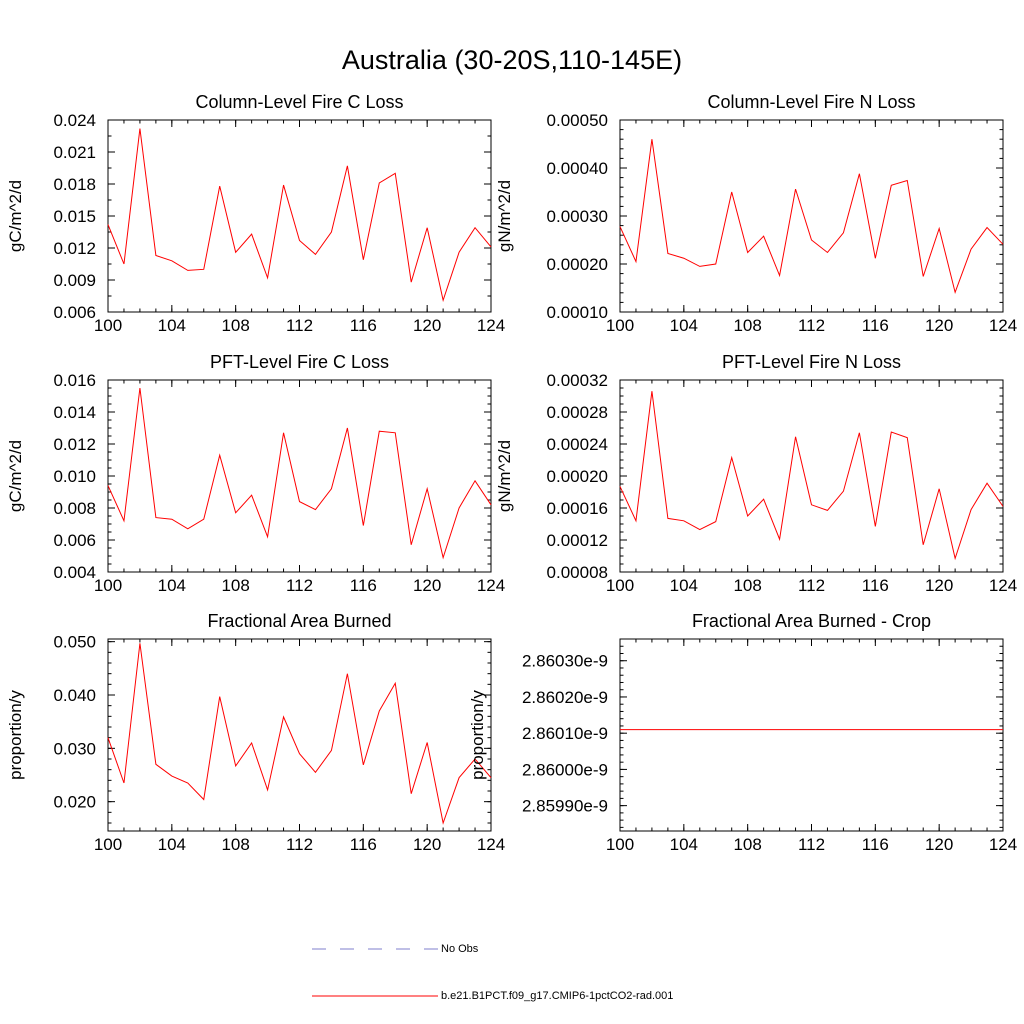  What do you see at coordinates (565, 769) in the screenshot?
I see `y-tick-label: 2.86000e-9` at bounding box center [565, 769].